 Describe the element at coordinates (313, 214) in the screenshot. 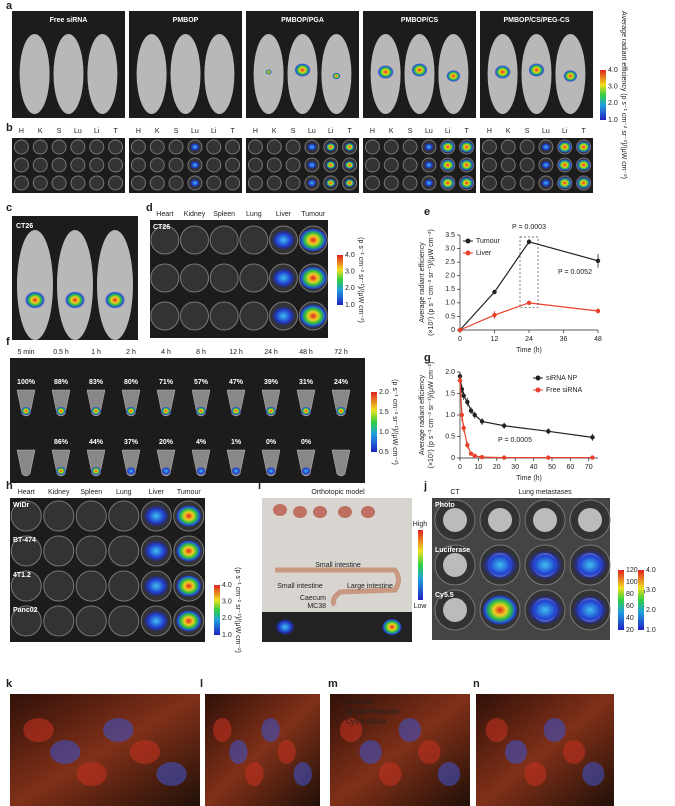

I see `organ-label: Tumour` at that location.